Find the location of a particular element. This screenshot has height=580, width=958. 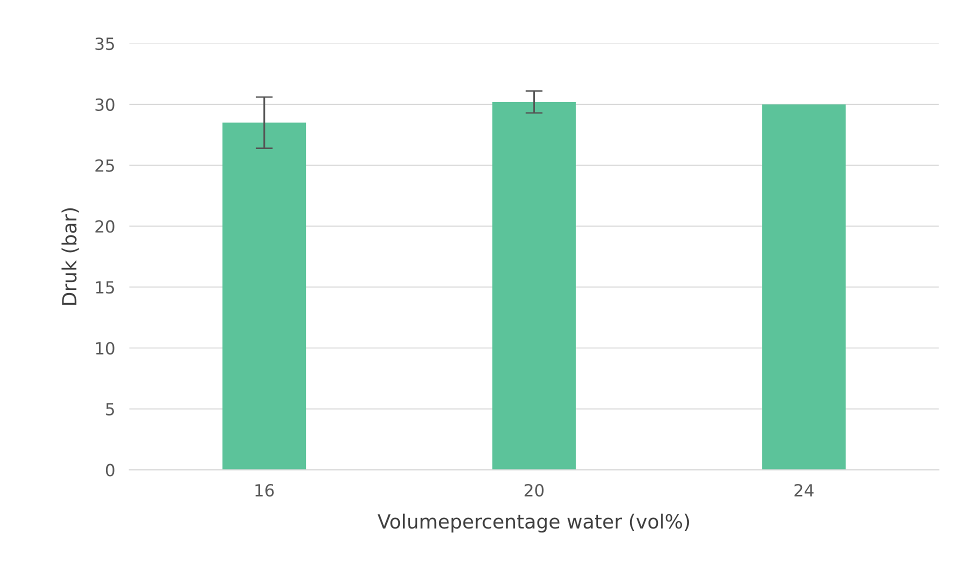

y-tick-label: 5 is located at coordinates (110, 409).